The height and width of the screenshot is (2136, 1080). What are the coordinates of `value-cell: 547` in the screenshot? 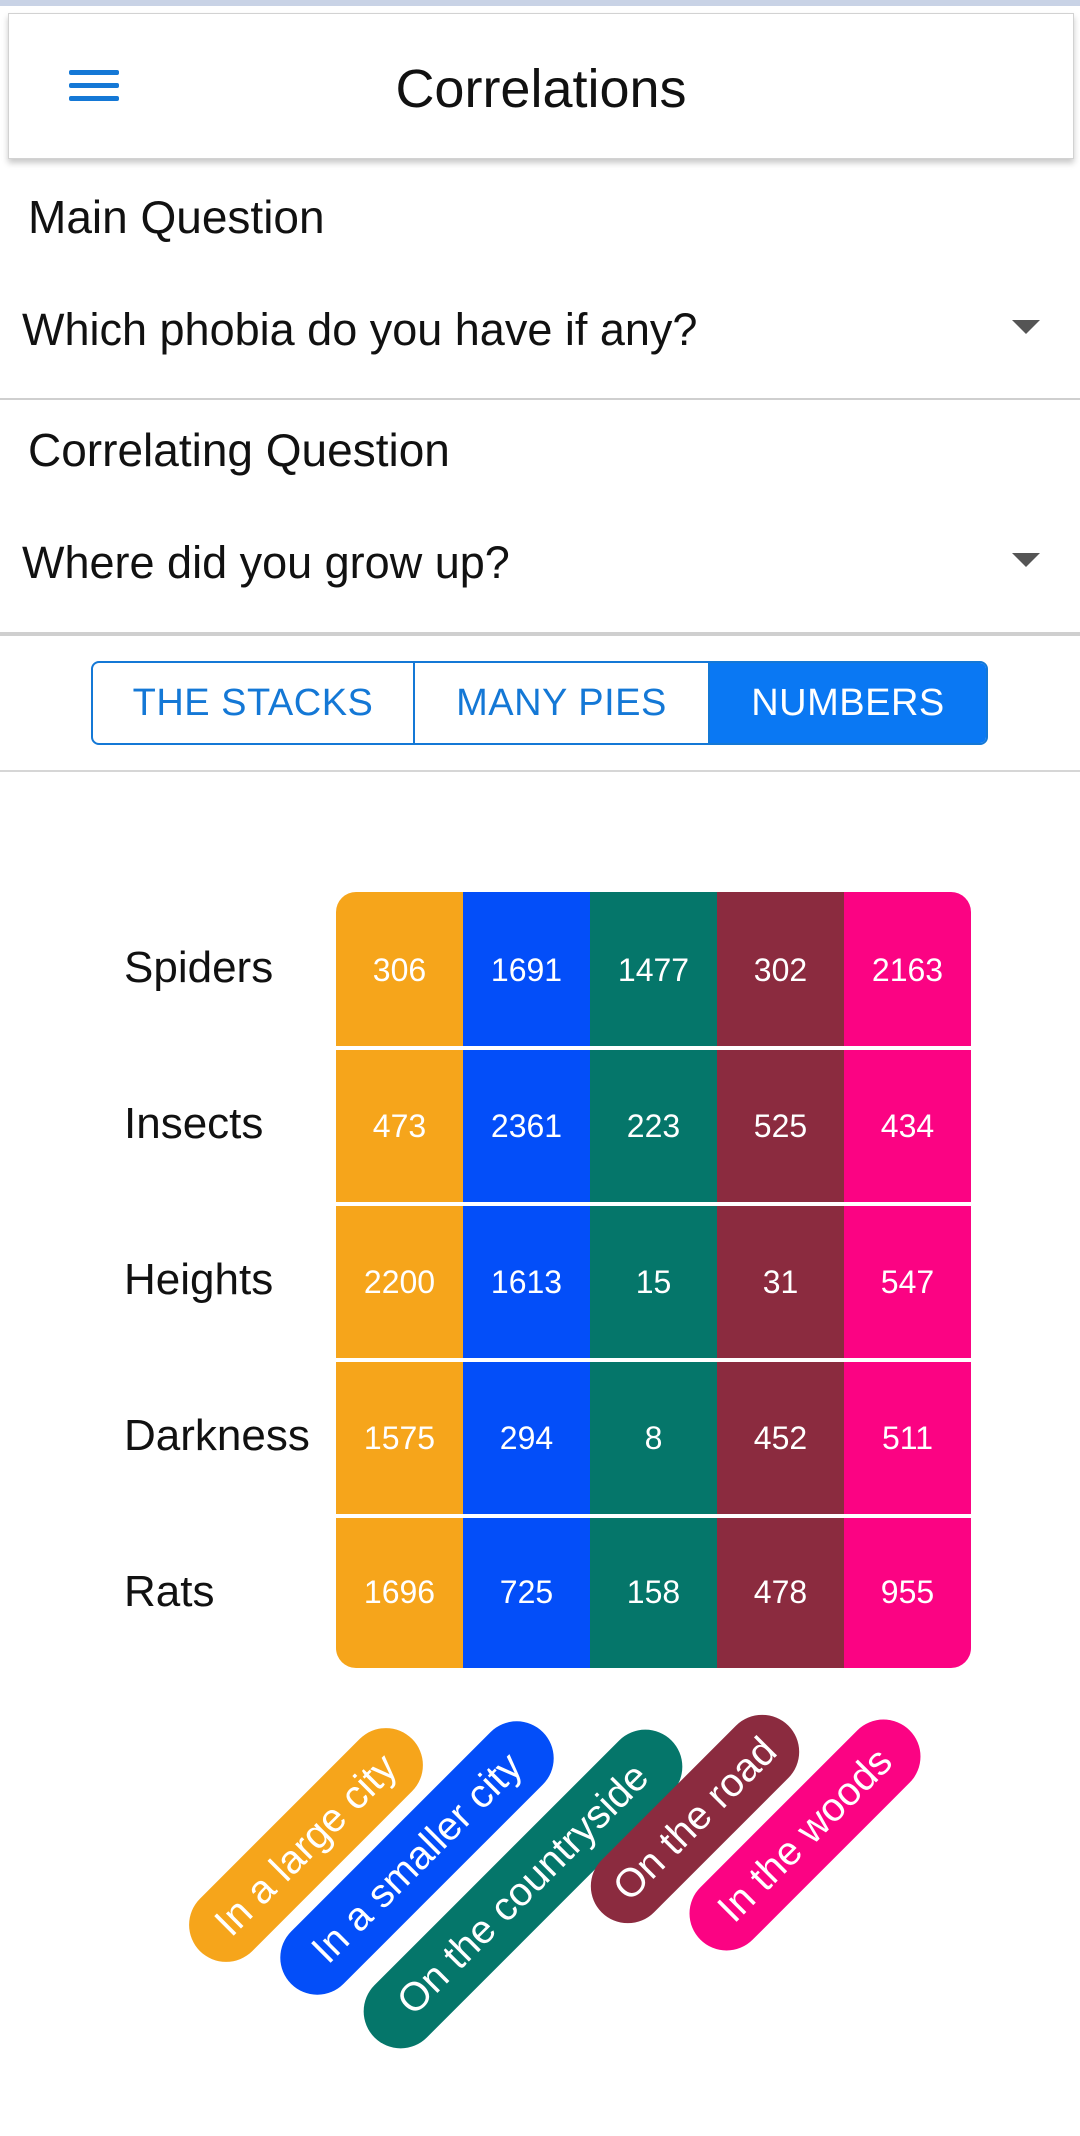 It's located at (907, 1282).